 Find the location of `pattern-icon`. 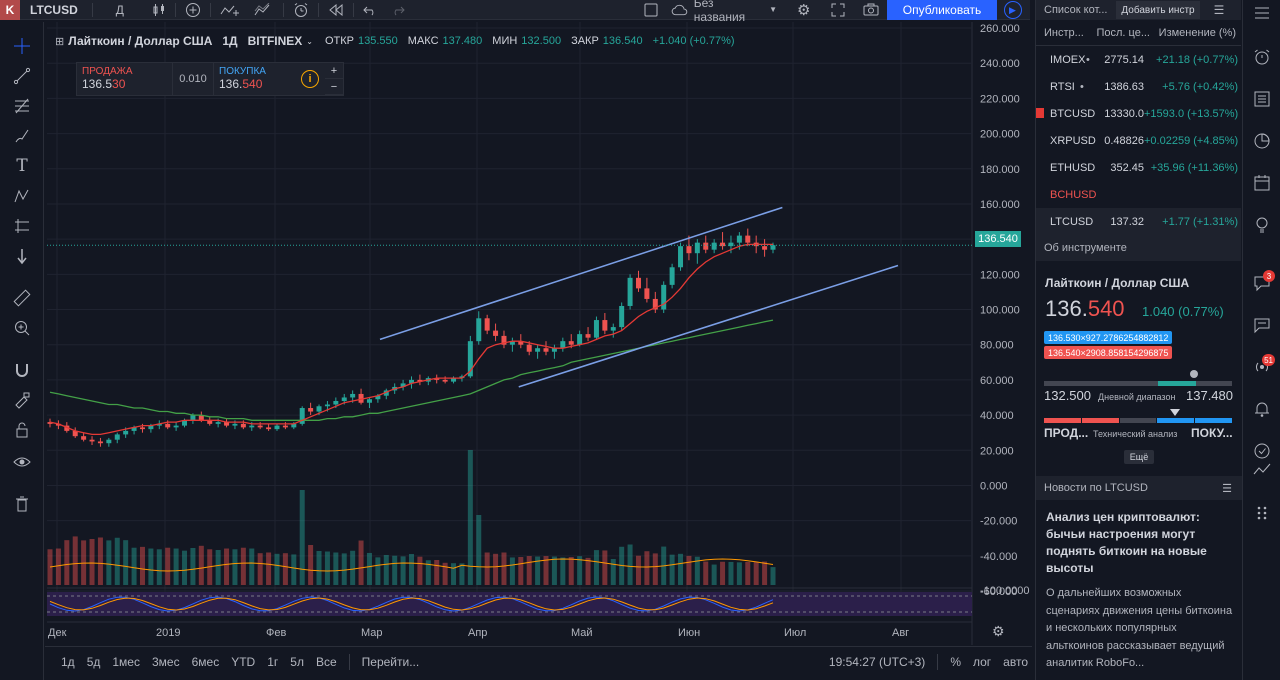

pattern-icon is located at coordinates (22, 196).